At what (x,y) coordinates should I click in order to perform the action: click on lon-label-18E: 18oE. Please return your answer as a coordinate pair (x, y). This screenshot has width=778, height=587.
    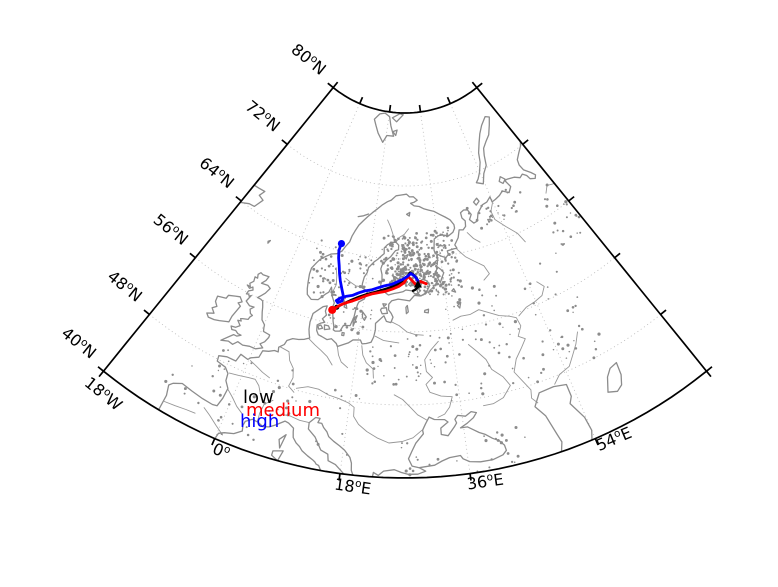
    Looking at the image, I should click on (352, 487).